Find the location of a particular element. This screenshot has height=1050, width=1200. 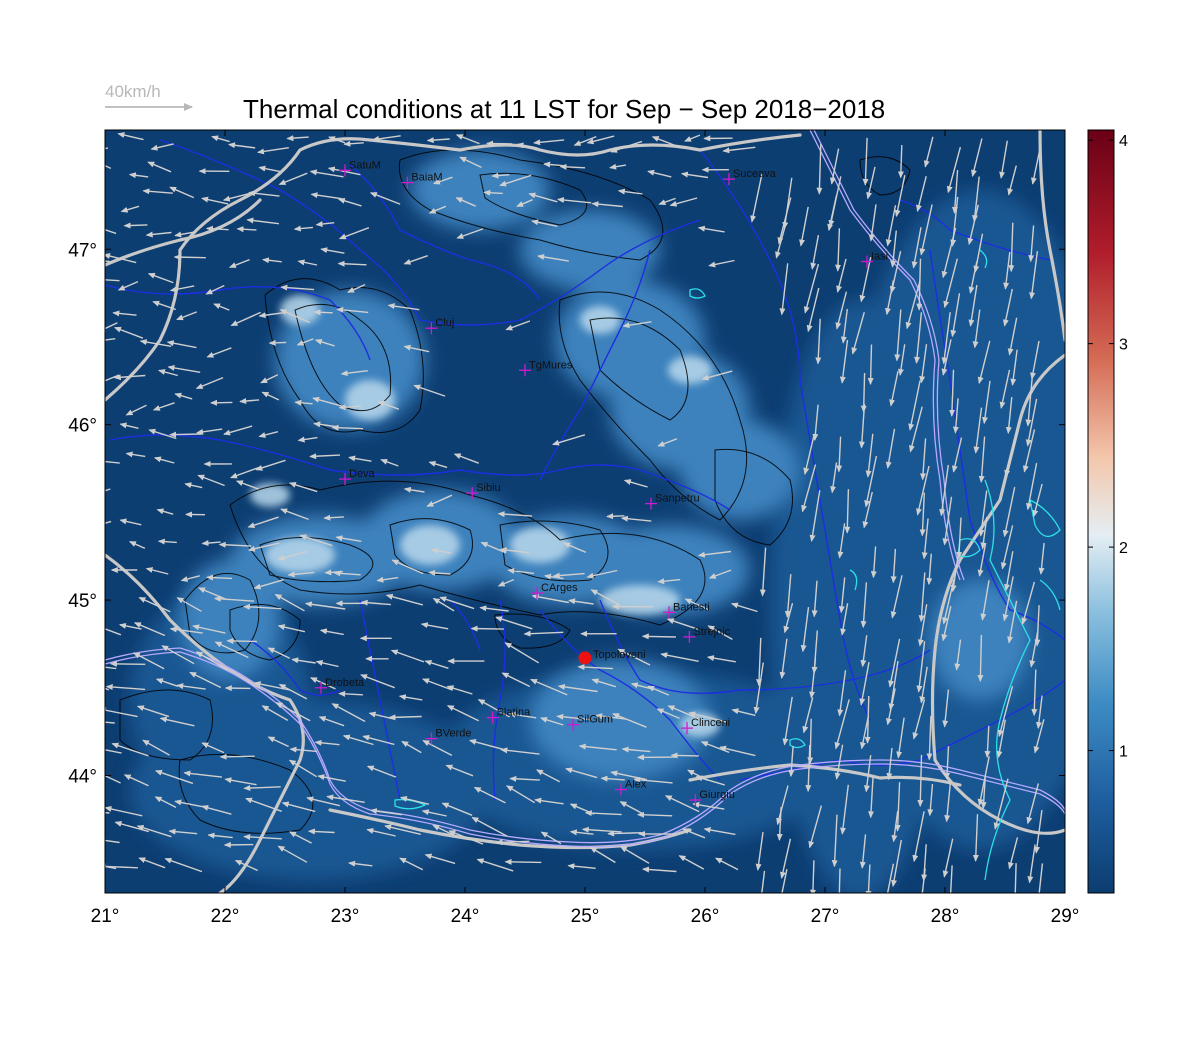

x-tick-label: 28° is located at coordinates (945, 916).